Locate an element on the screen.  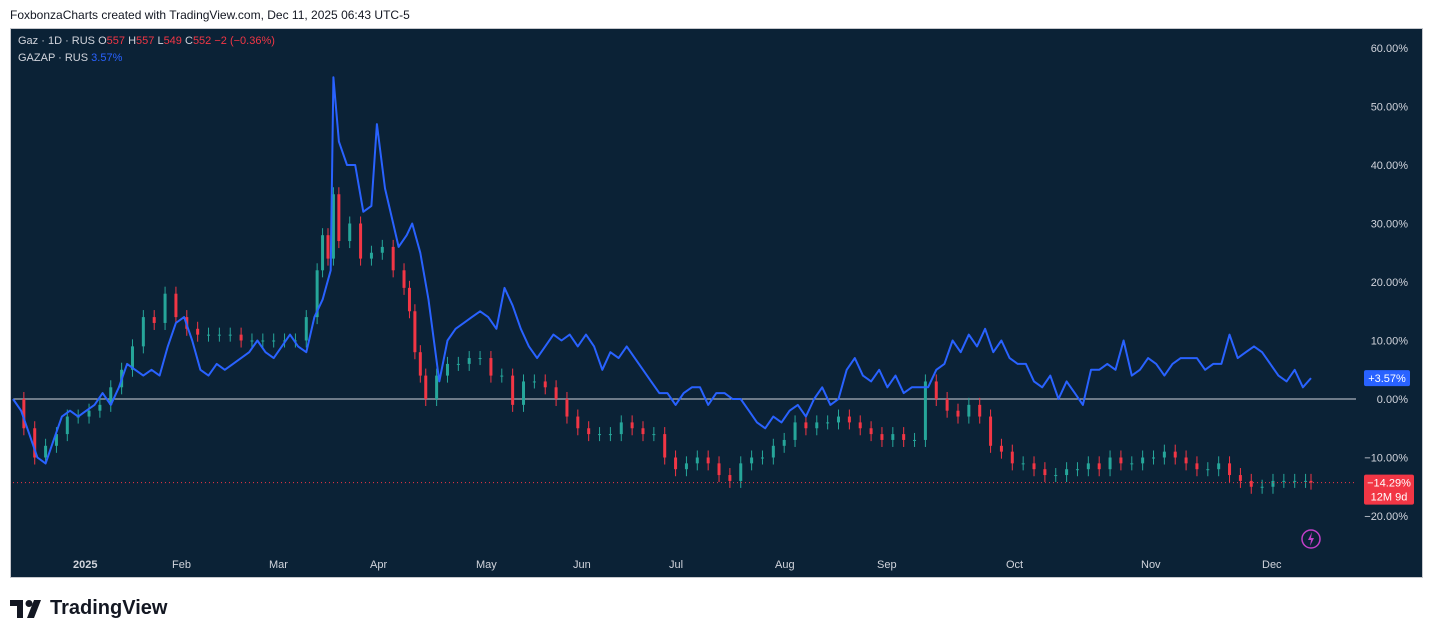
x-tick-label: Oct is located at coordinates (1014, 565).